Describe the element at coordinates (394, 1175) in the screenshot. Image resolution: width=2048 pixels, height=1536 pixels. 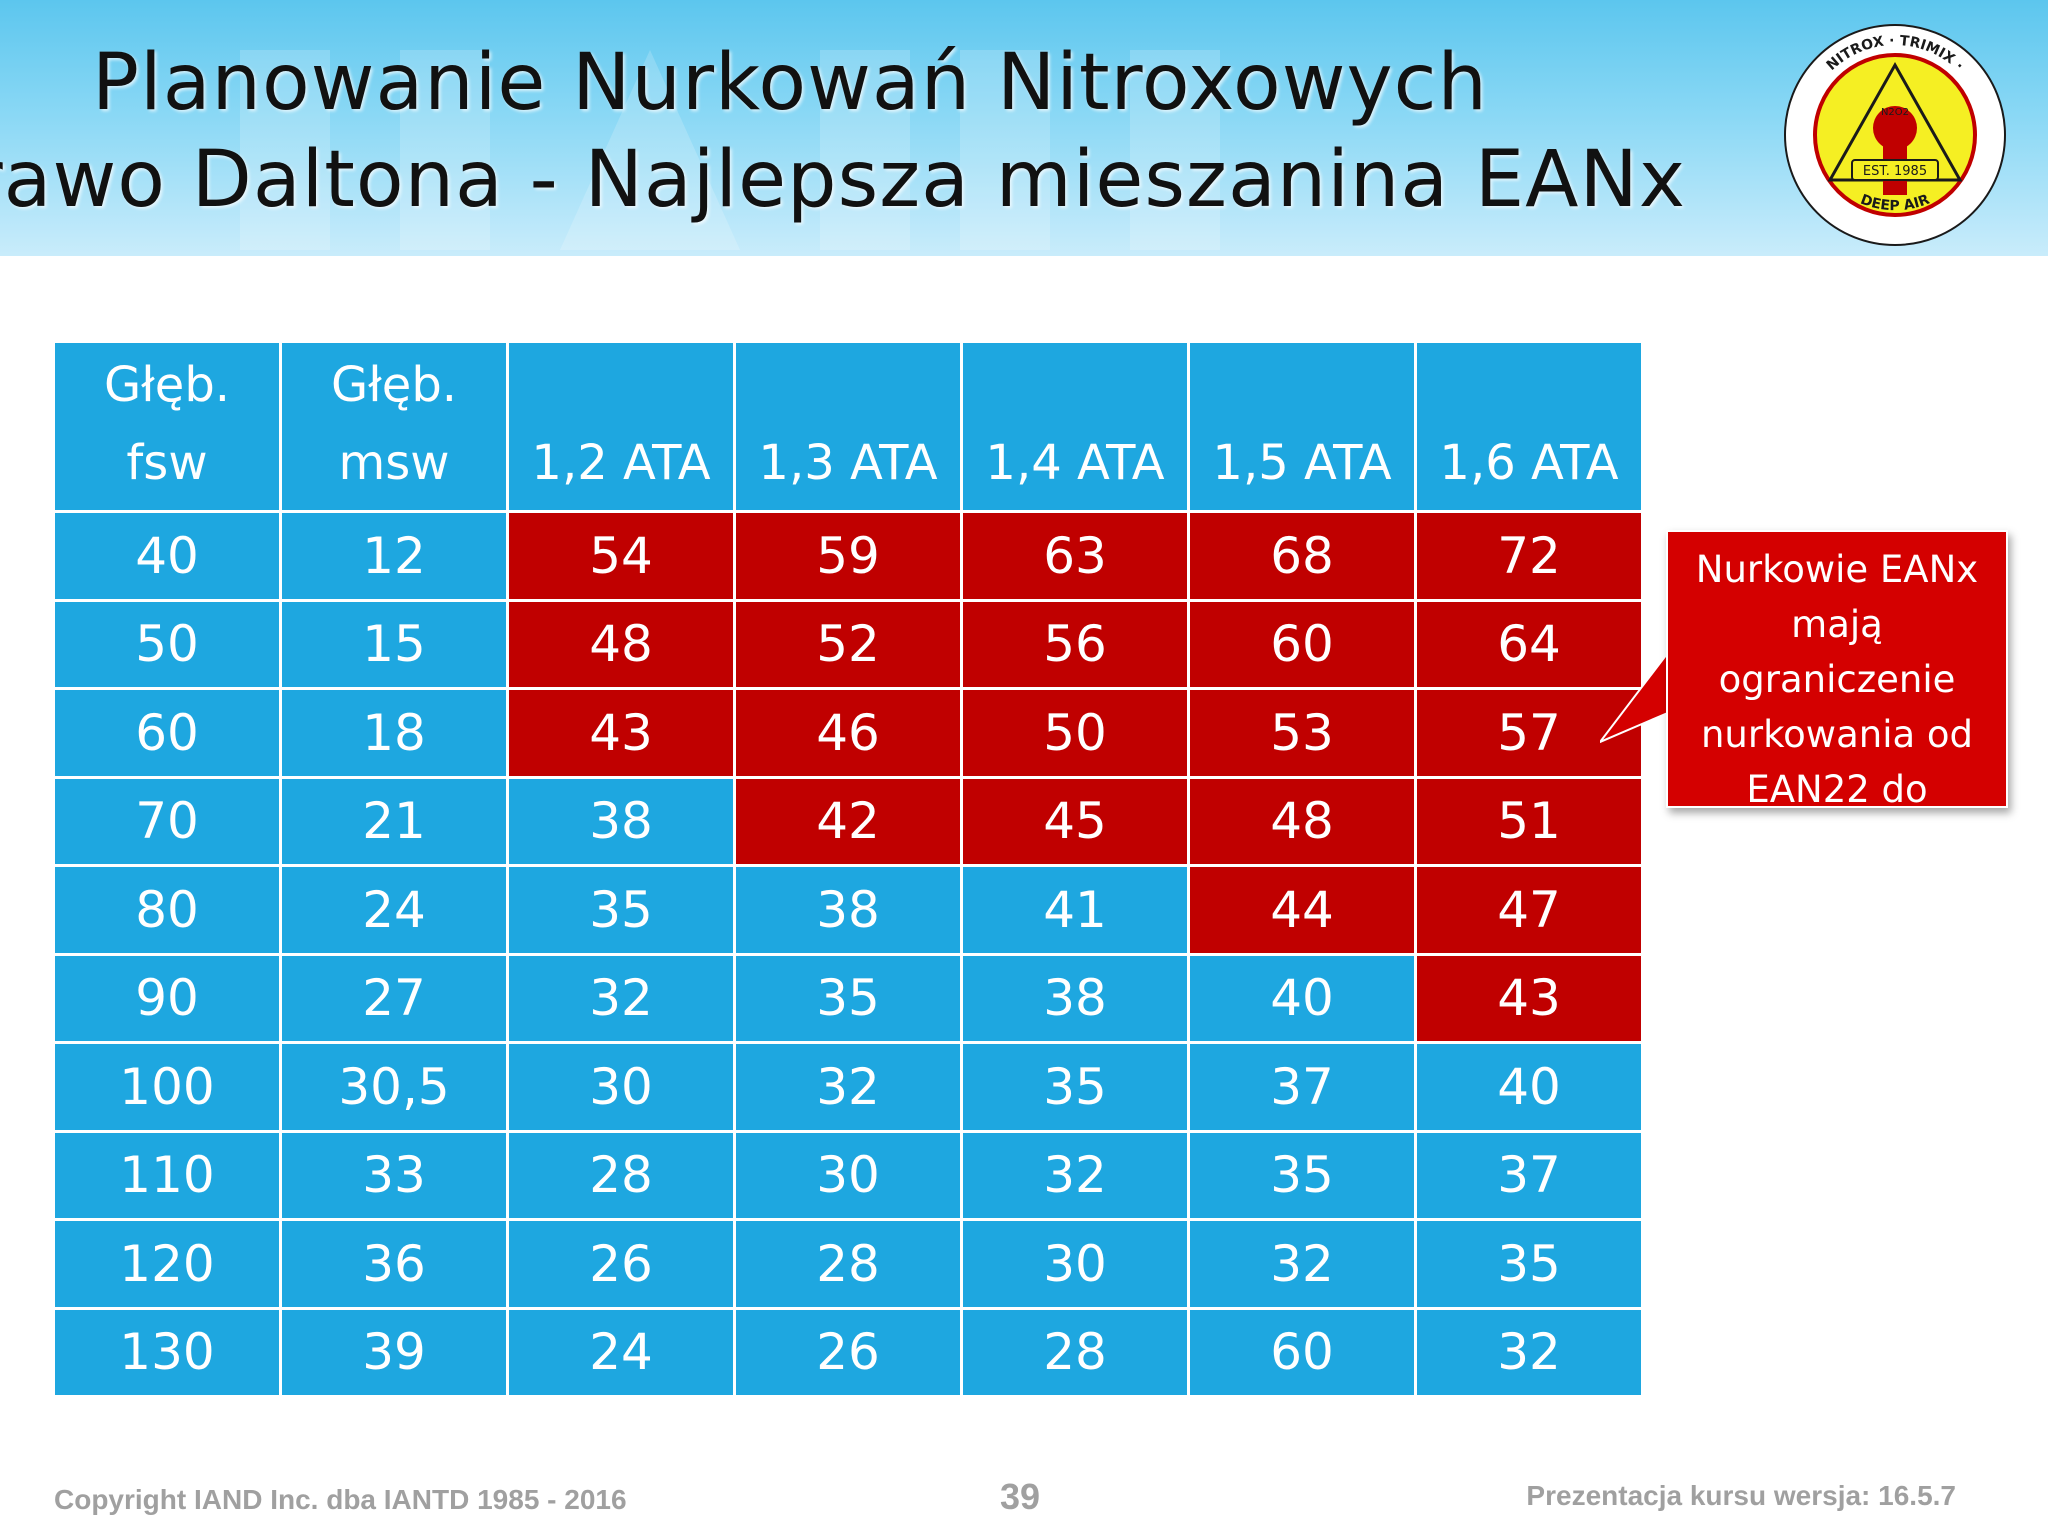
I see `table-cell: 33` at that location.